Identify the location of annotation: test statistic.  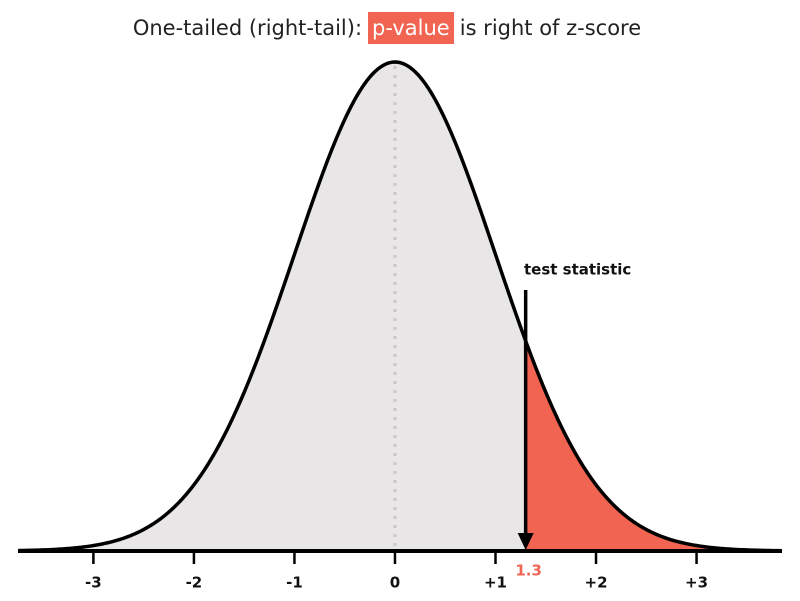
(577, 270).